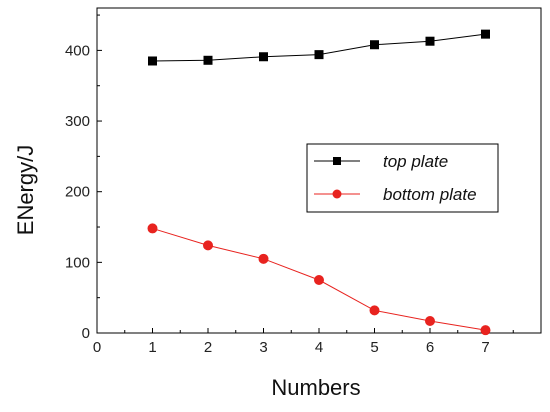  Describe the element at coordinates (430, 347) in the screenshot. I see `x-tick-label: 6` at that location.